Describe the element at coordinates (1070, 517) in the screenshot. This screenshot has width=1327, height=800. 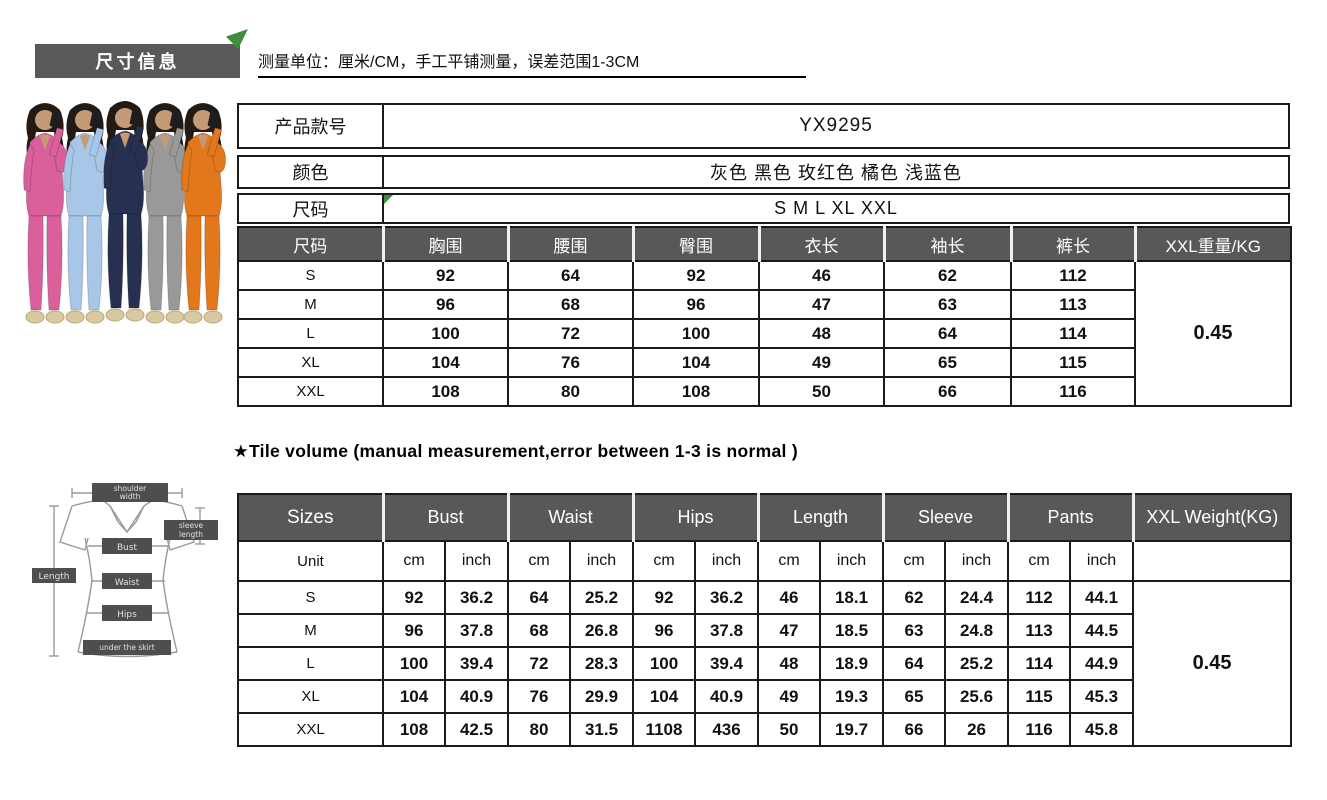
I see `column-header-cell: Pants` at that location.